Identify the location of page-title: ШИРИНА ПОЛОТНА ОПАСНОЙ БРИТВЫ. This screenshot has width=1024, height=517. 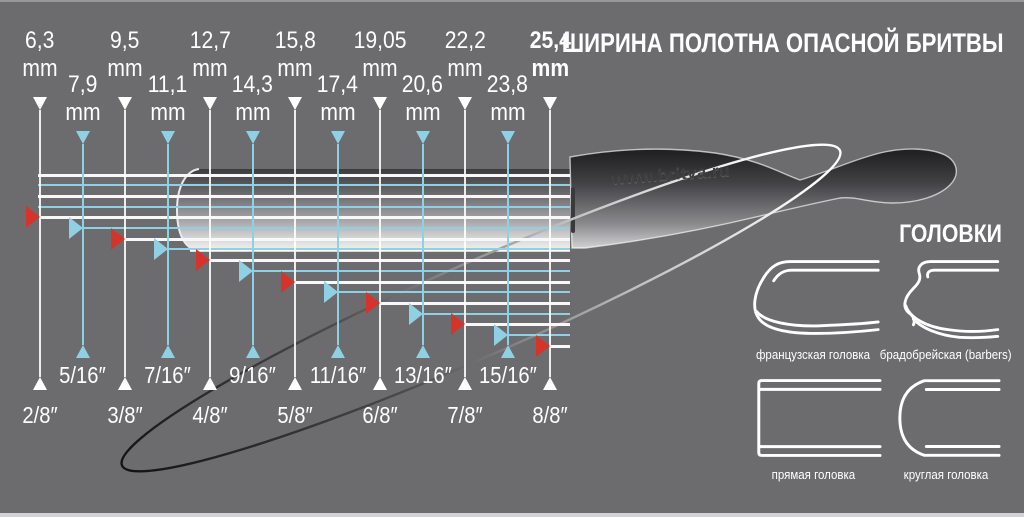
(783, 43).